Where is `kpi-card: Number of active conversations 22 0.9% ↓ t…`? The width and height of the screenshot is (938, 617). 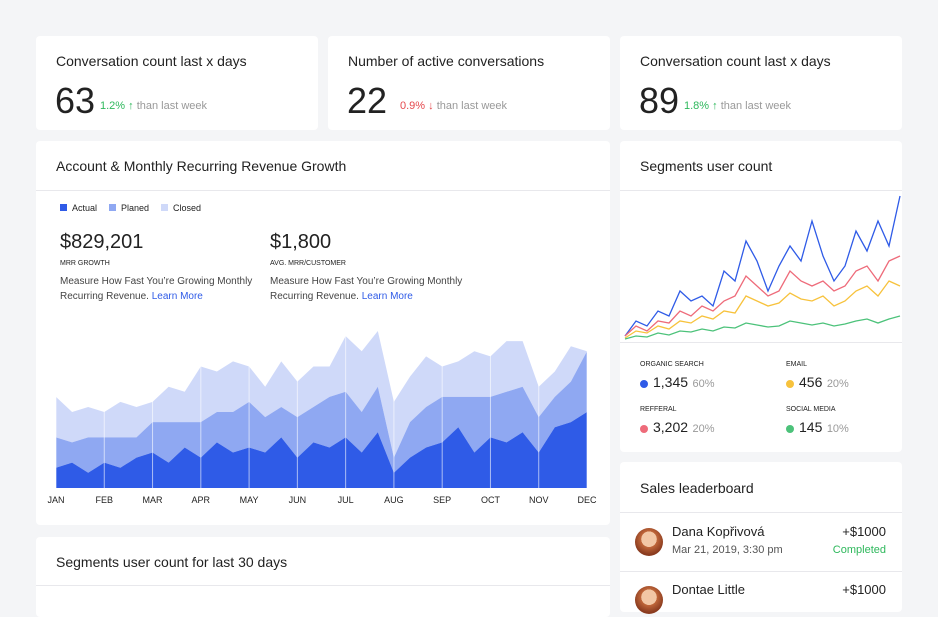 kpi-card: Number of active conversations 22 0.9% ↓ t… is located at coordinates (469, 83).